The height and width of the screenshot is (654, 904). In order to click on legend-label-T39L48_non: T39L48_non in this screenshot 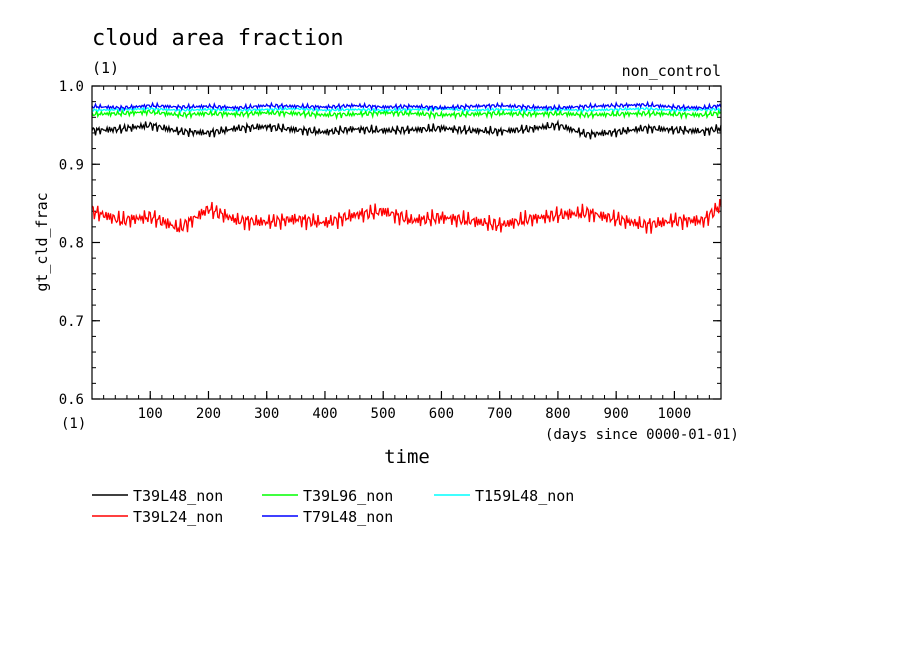, I will do `click(178, 496)`.